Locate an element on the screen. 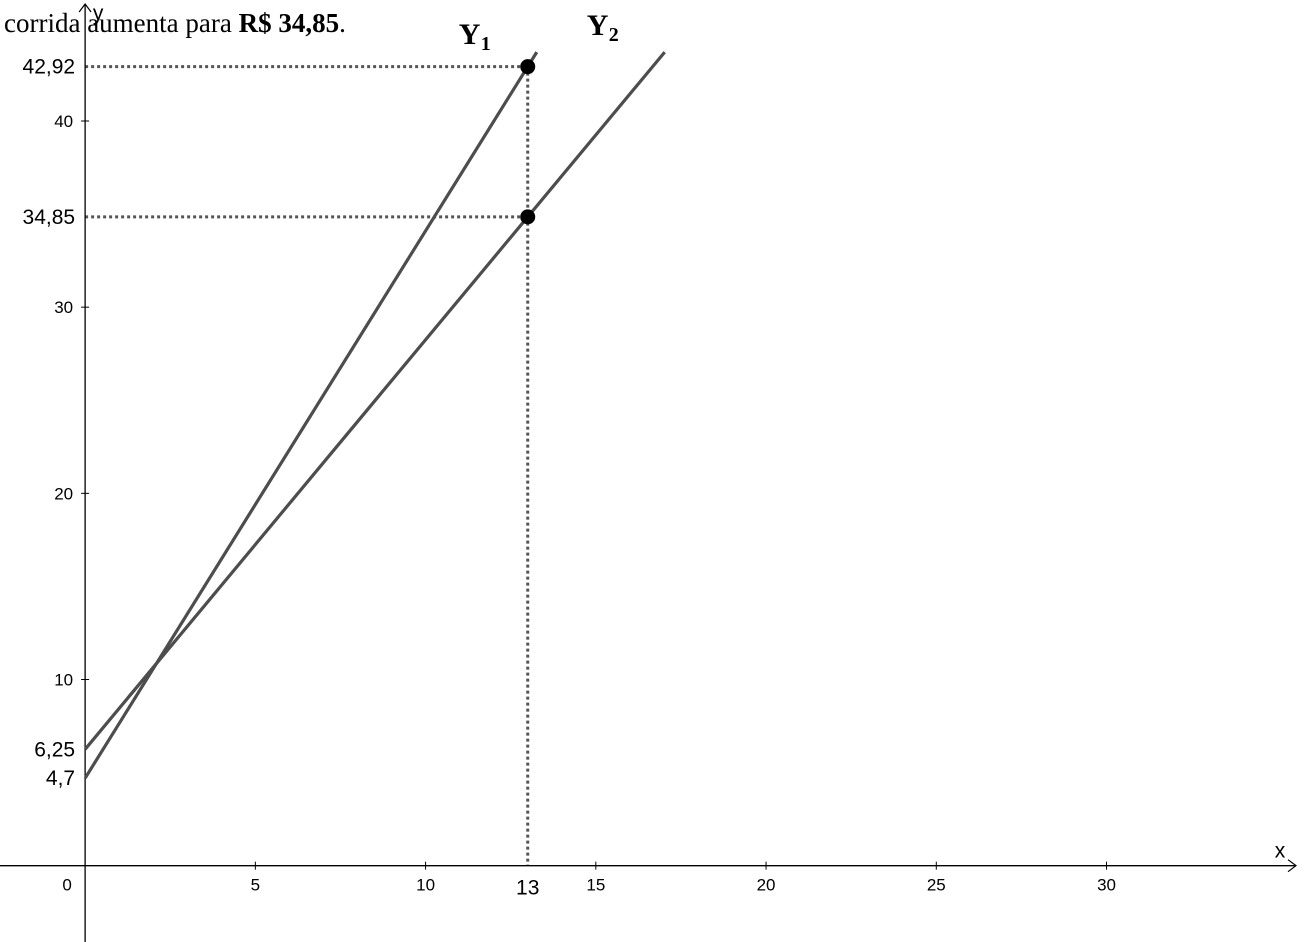  x-highlight-label: 13 is located at coordinates (527, 888).